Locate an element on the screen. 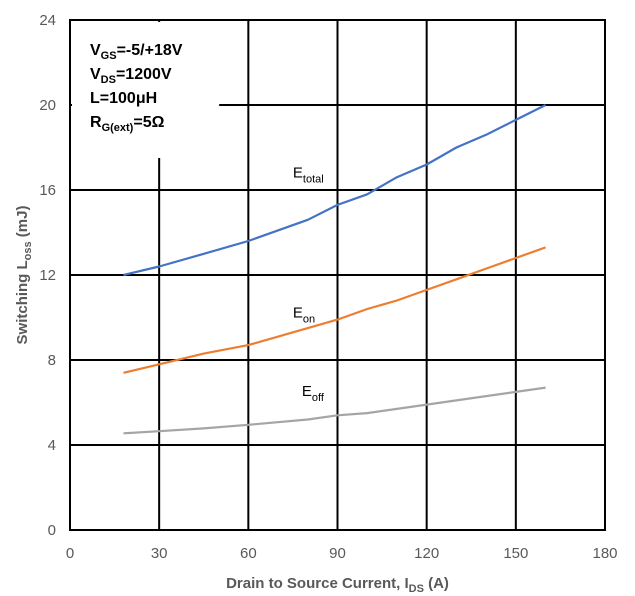 Image resolution: width=635 pixels, height=596 pixels. x-tick-label-60: 60 is located at coordinates (248, 553).